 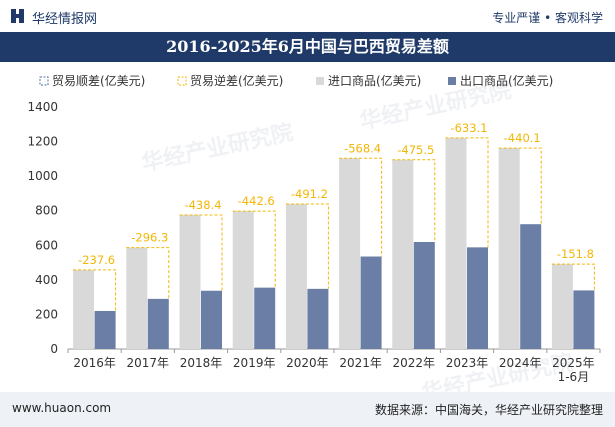 I want to click on deficit-data-label: -151.8, so click(x=575, y=254).